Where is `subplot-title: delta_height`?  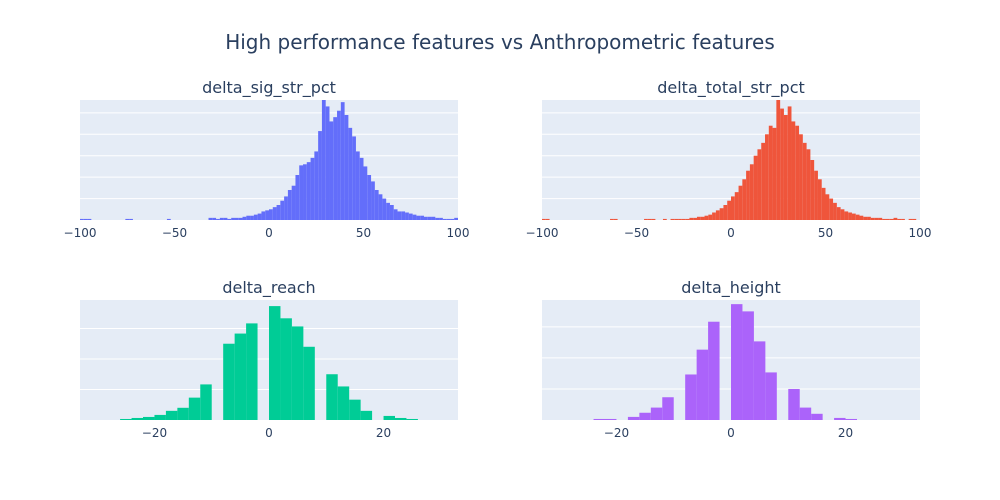 subplot-title: delta_height is located at coordinates (731, 287).